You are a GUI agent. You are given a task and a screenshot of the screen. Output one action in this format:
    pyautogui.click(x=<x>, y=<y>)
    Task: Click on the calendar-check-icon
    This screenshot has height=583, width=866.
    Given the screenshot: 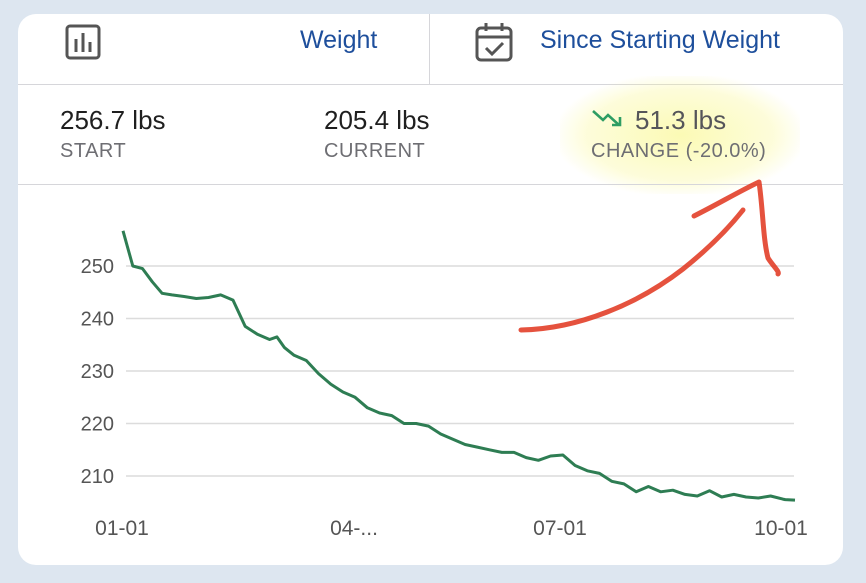 What is the action you would take?
    pyautogui.click(x=494, y=44)
    